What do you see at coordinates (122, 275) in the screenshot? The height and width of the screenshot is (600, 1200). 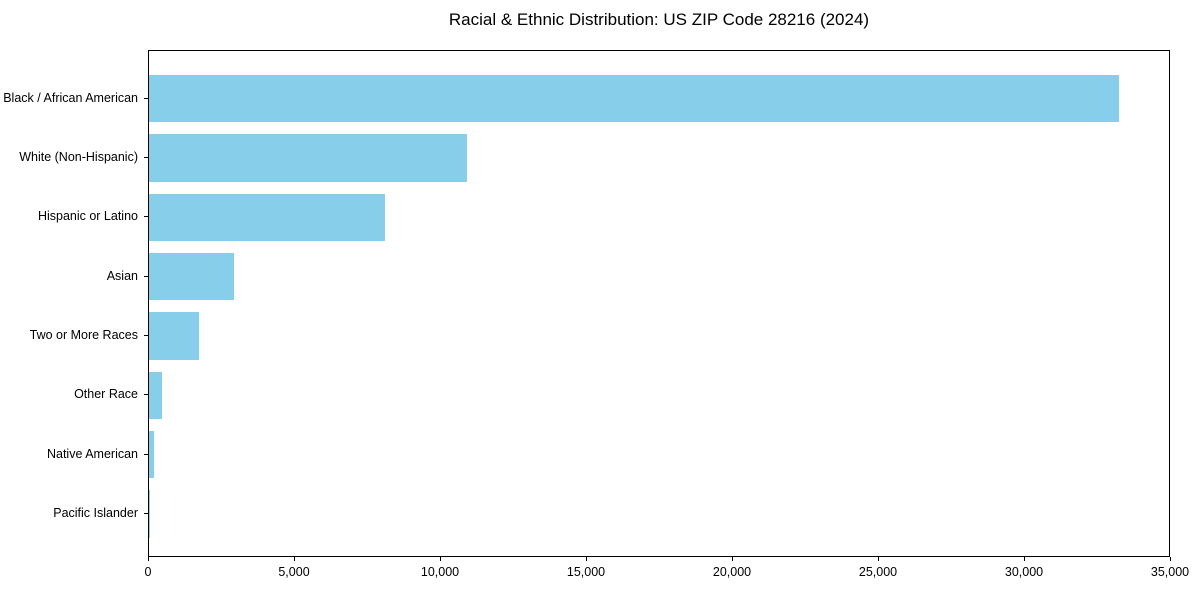 I see `y-tick-label-asian: Asian` at bounding box center [122, 275].